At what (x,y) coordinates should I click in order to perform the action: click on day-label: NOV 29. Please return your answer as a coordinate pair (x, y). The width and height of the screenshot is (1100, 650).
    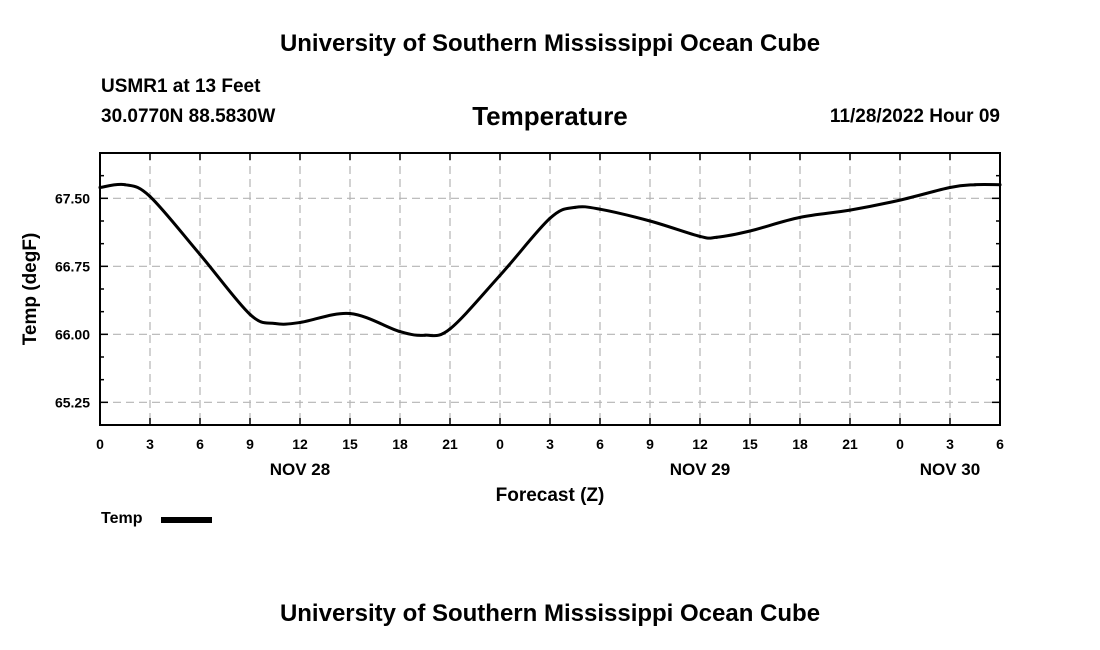
    Looking at the image, I should click on (700, 469).